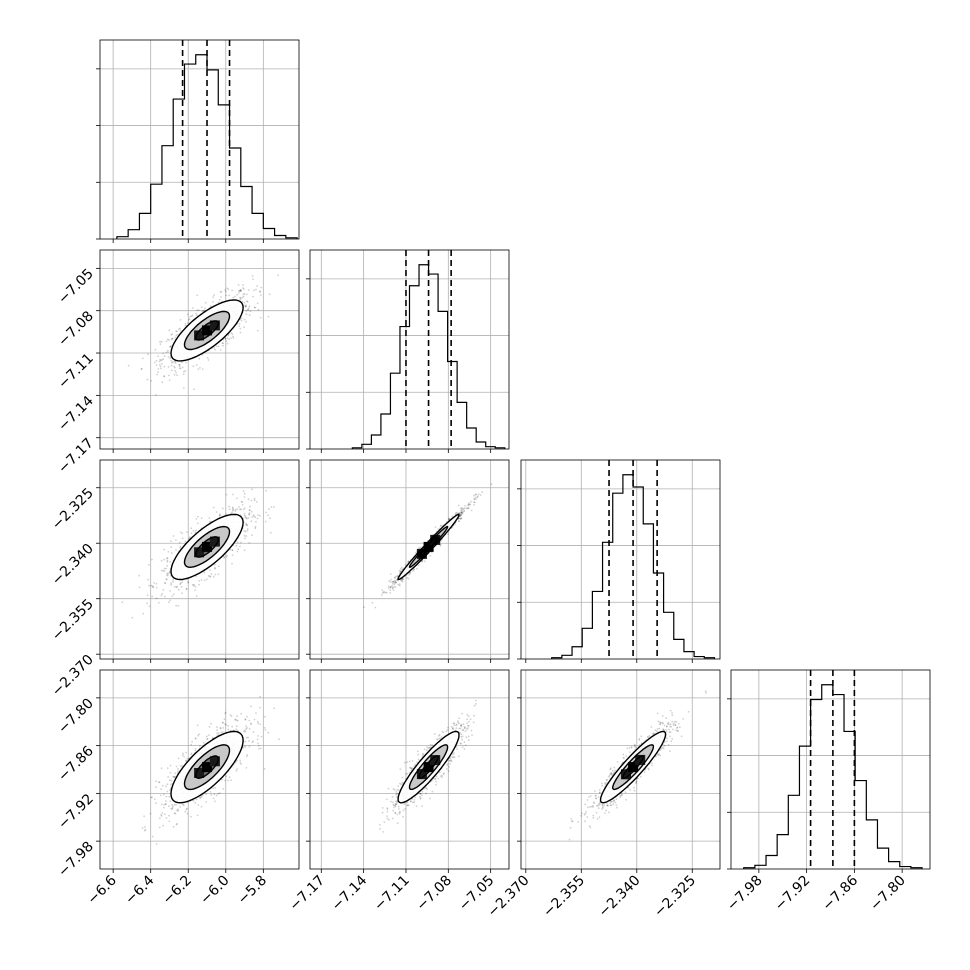 This screenshot has width=970, height=970. I want to click on x-tick-label-0-1: −6.4, so click(139, 889).